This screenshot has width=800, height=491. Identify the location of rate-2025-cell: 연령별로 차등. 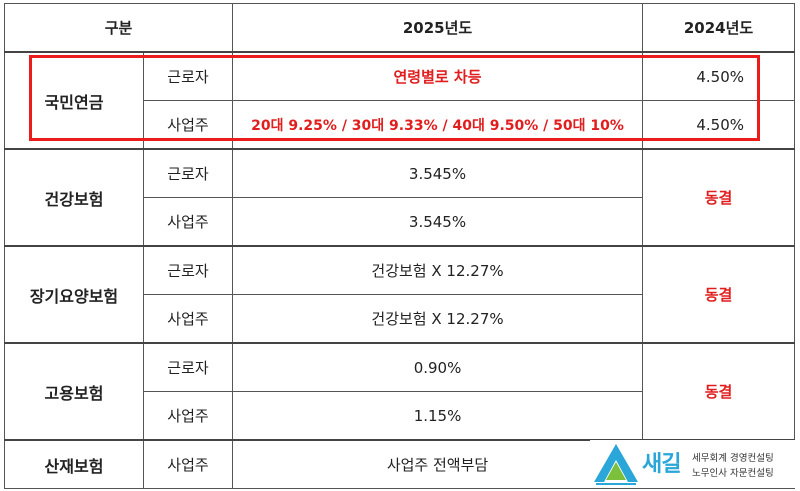
(438, 76).